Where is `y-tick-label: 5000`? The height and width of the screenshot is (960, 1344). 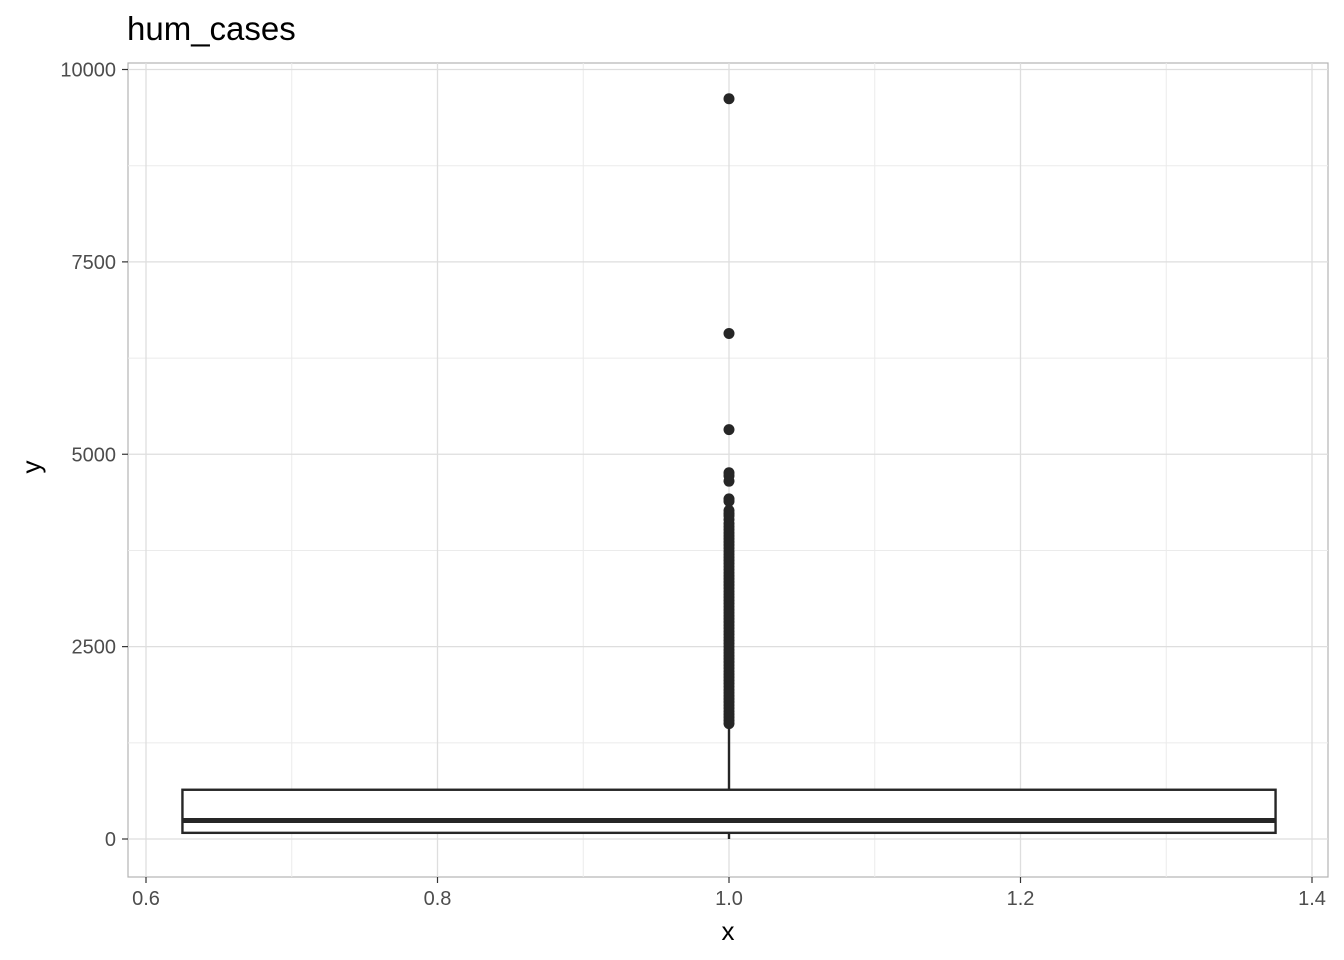
y-tick-label: 5000 is located at coordinates (94, 455).